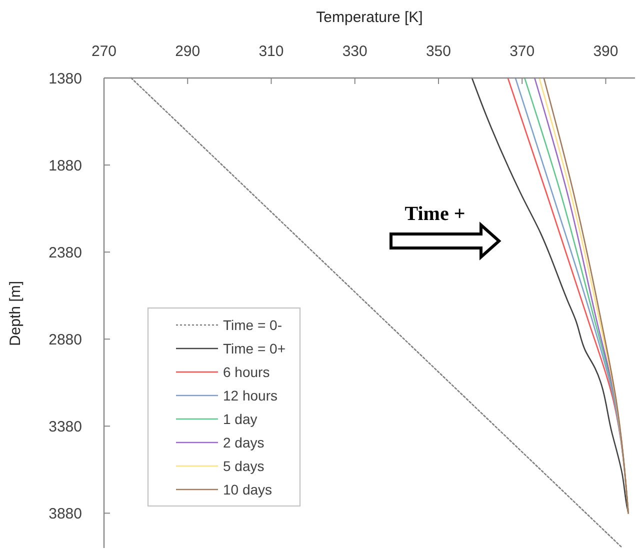 This screenshot has width=636, height=549. Describe the element at coordinates (65, 339) in the screenshot. I see `y-tick-label: 2880` at that location.